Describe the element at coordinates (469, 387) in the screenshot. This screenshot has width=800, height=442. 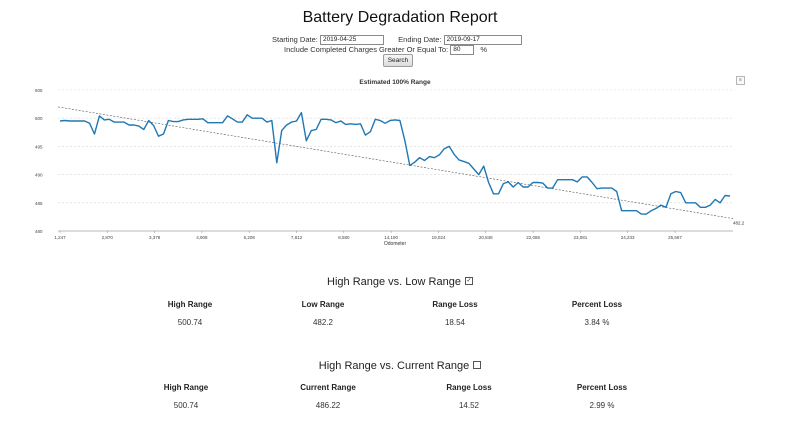
I see `section2-header-range-loss: Range Loss` at that location.